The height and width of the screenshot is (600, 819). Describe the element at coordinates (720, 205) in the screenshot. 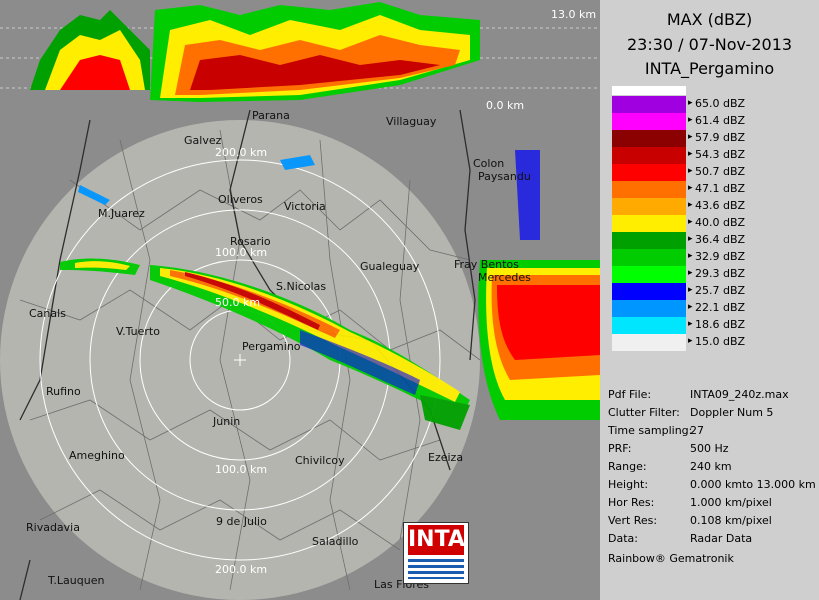

I see `legend-label: 43.6 dBZ` at that location.